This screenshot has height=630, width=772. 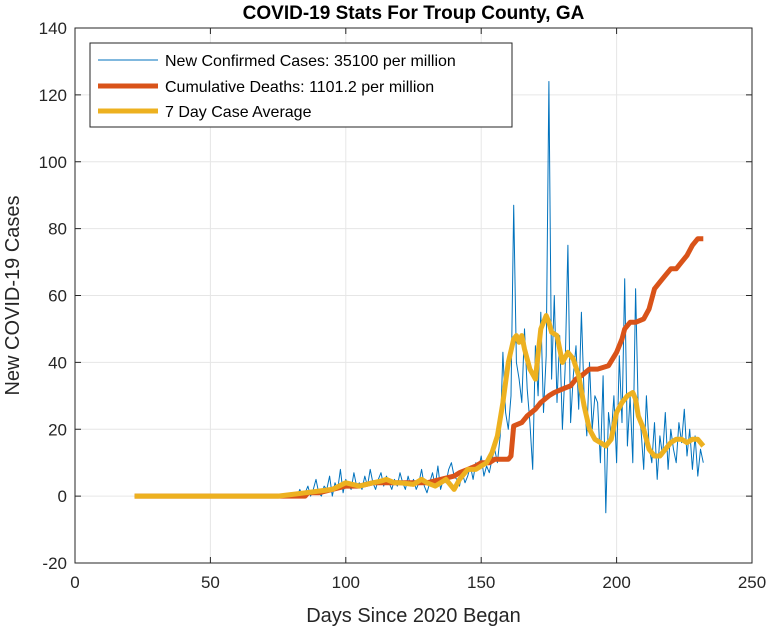 I want to click on y-tick-label: 20, so click(x=57, y=429).